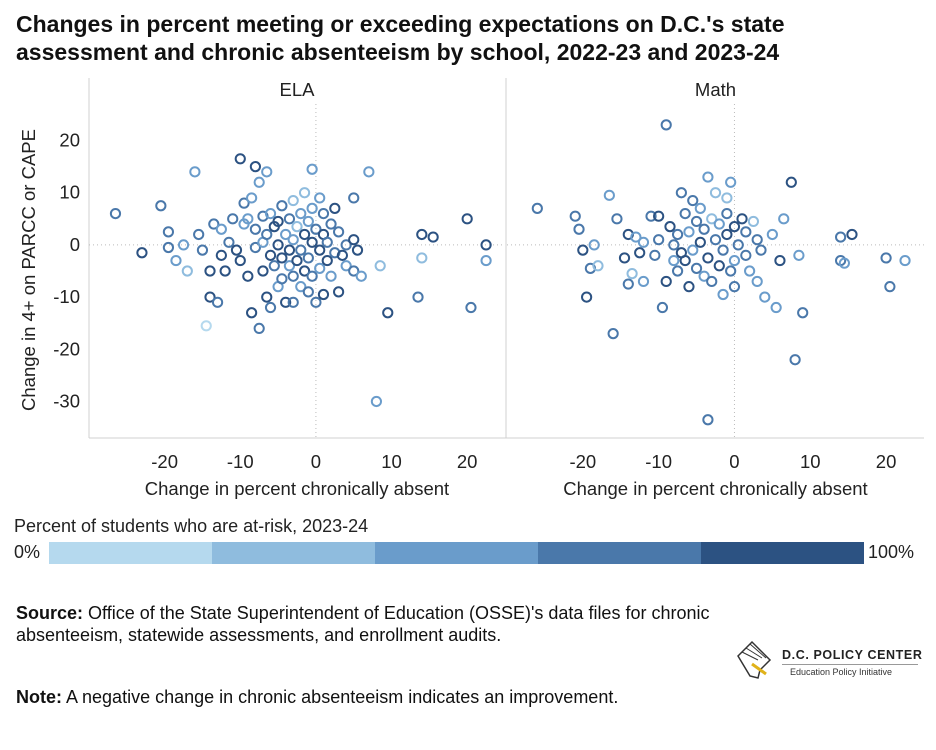 The image size is (936, 750). Describe the element at coordinates (27, 552) in the screenshot. I see `legend-min-label: 0%` at that location.